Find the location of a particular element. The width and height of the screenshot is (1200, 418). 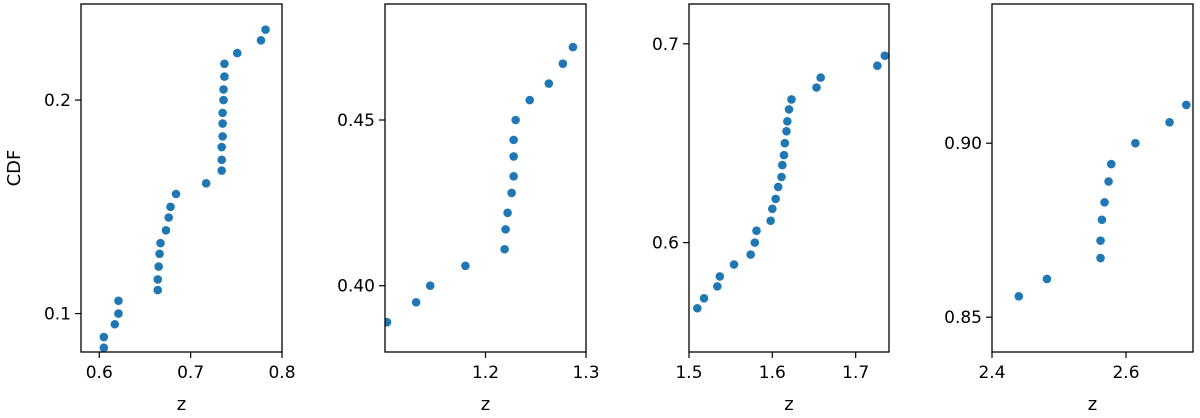

panel-3-y-tick-label-1: 0.6 is located at coordinates (665, 244).